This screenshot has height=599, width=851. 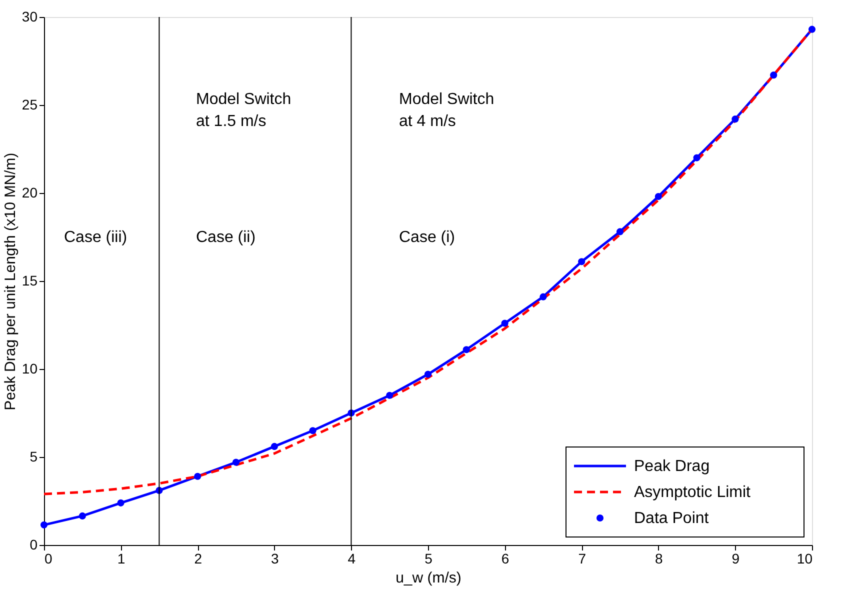 I want to click on x-tick-label: 8, so click(x=659, y=558).